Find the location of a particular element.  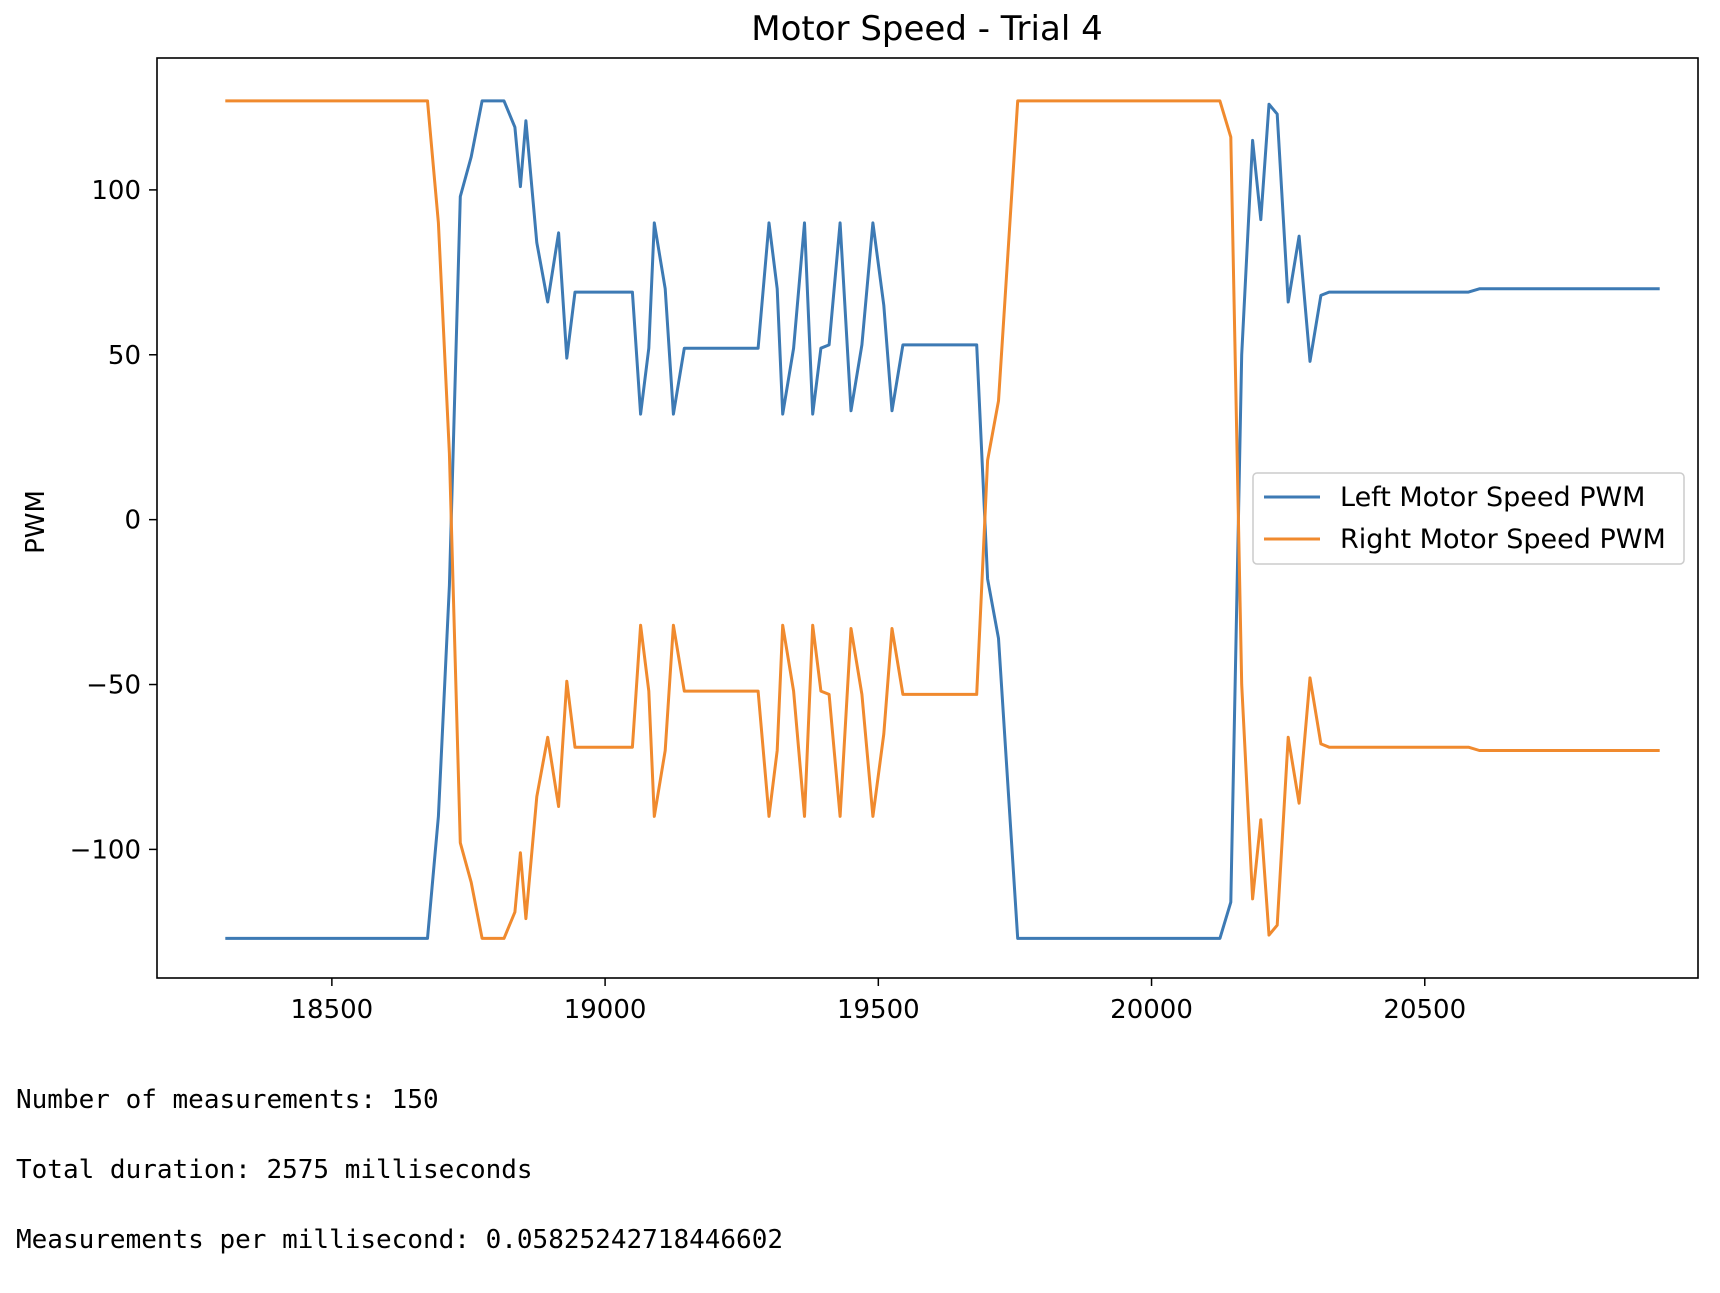

y-axis-label: PWM is located at coordinates (36, 522).